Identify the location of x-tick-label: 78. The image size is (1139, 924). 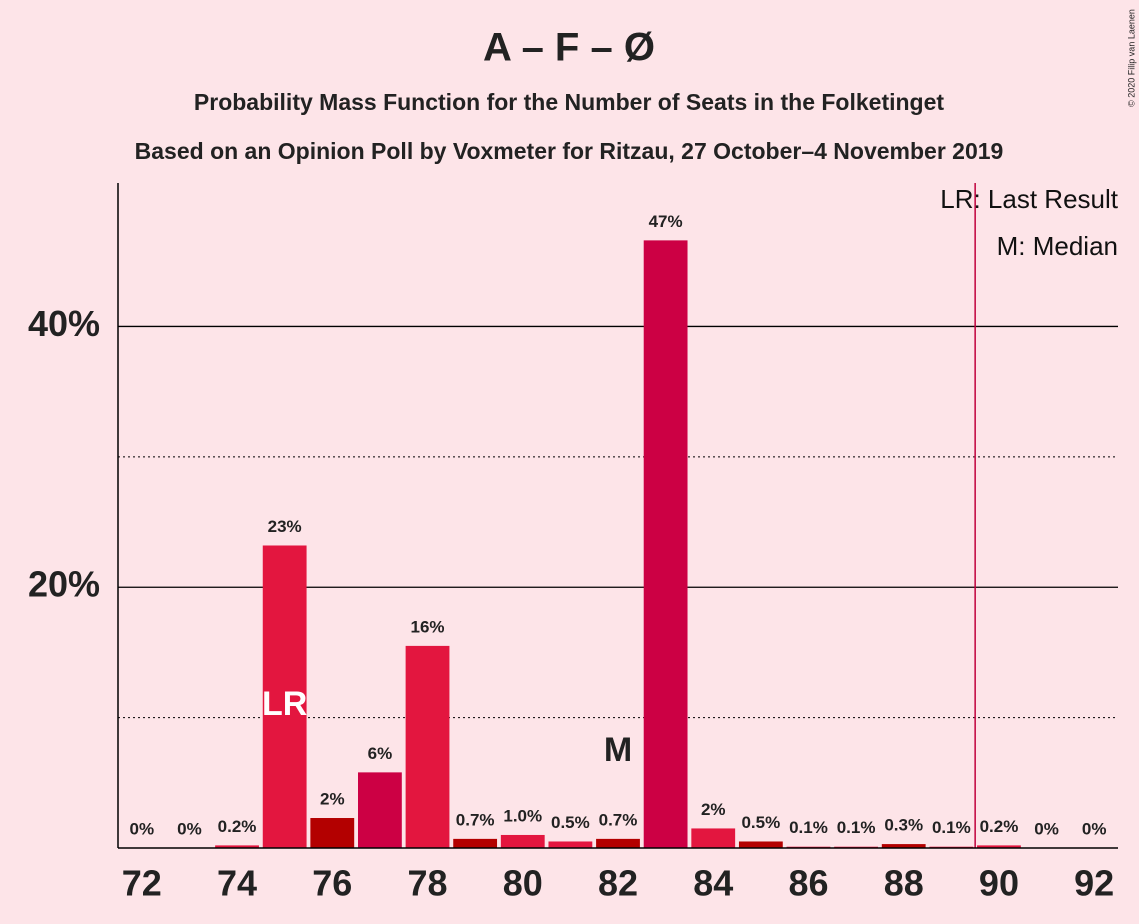
(428, 883).